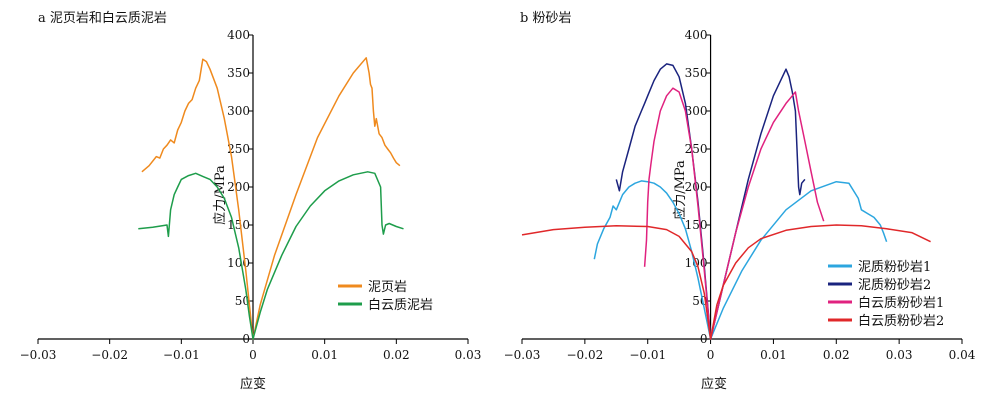 The width and height of the screenshot is (1000, 401). Describe the element at coordinates (696, 225) in the screenshot. I see `panel-b-y-tick-label: 150` at that location.